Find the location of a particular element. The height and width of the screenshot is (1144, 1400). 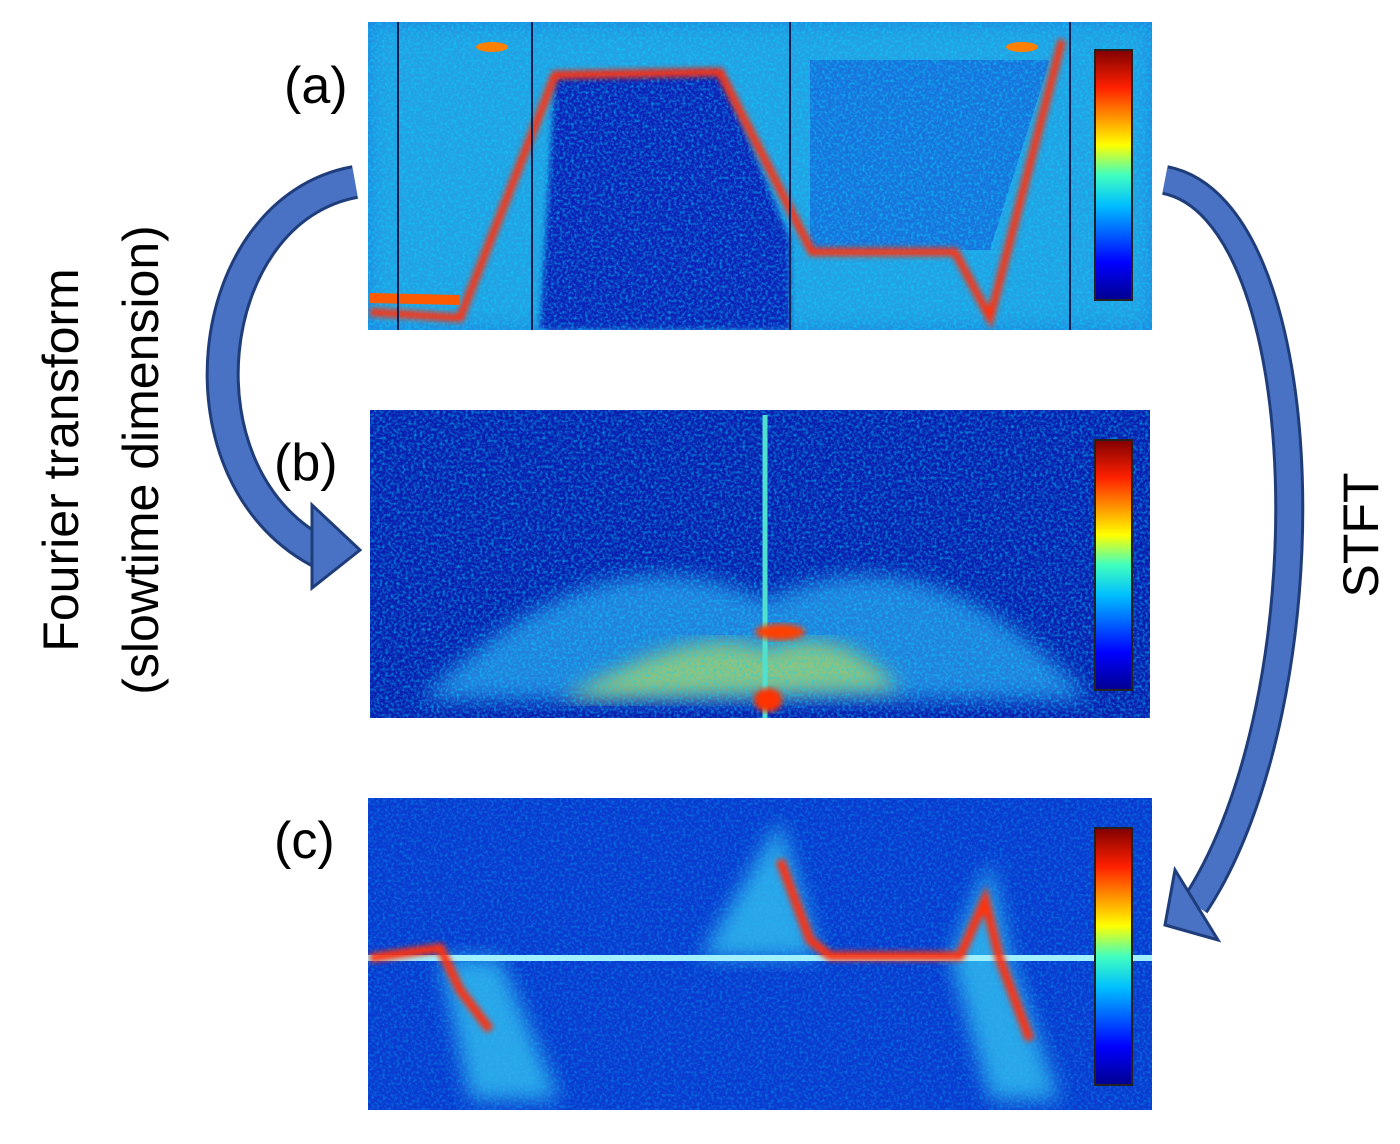

panel-label: (c) is located at coordinates (304, 841).